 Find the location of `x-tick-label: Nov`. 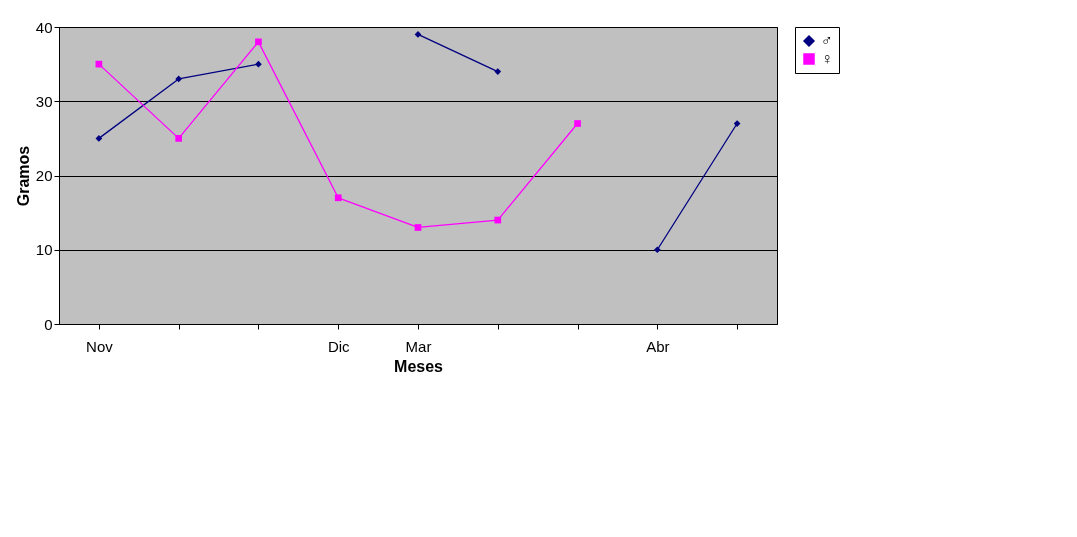

x-tick-label: Nov is located at coordinates (100, 346).